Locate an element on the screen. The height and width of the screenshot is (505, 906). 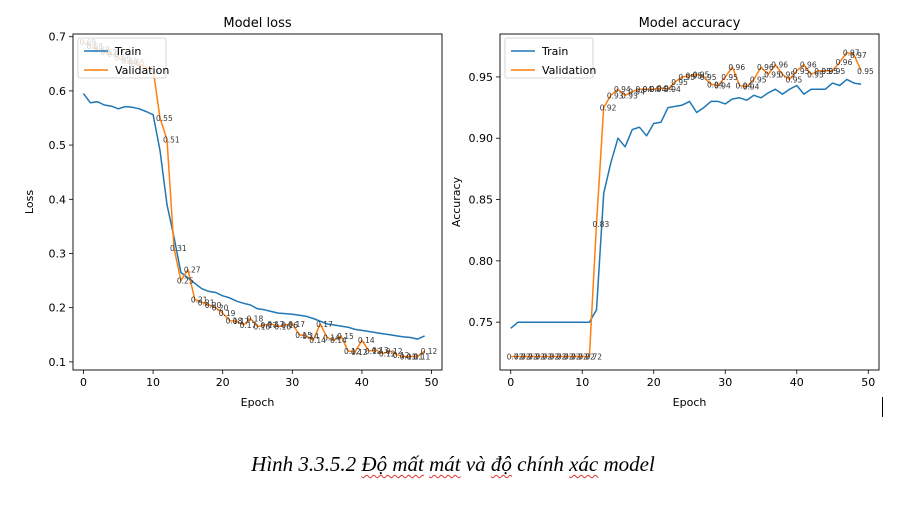
caption-word-4: xác is located at coordinates (584, 464).